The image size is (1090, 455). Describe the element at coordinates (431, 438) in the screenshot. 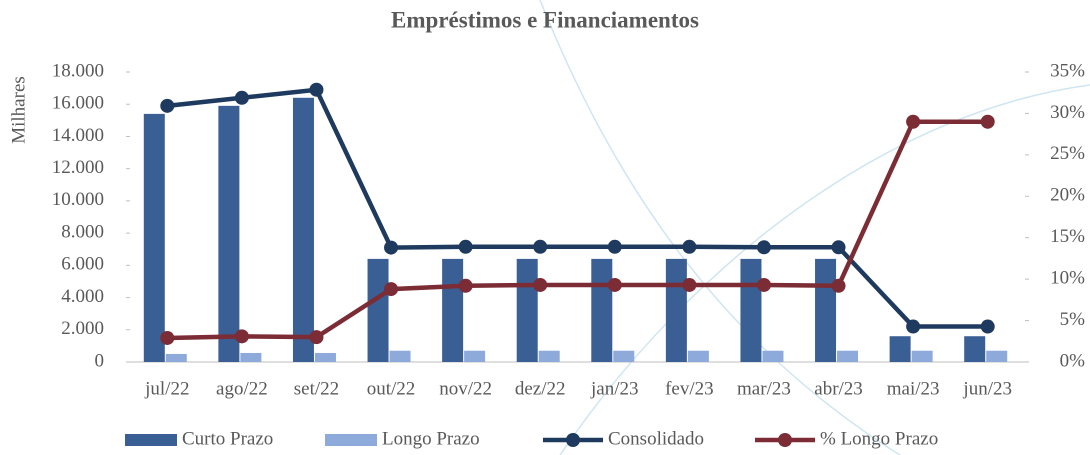

I see `legend-label: Longo Prazo` at that location.